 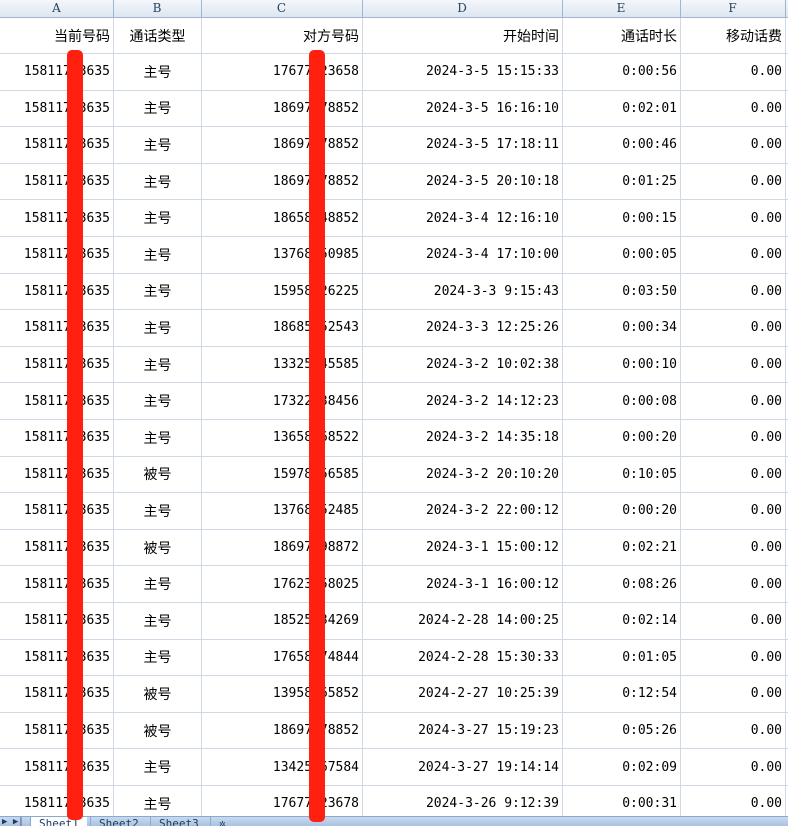 What do you see at coordinates (622, 584) in the screenshot?
I see `duration-cell: 0:08:26` at bounding box center [622, 584].